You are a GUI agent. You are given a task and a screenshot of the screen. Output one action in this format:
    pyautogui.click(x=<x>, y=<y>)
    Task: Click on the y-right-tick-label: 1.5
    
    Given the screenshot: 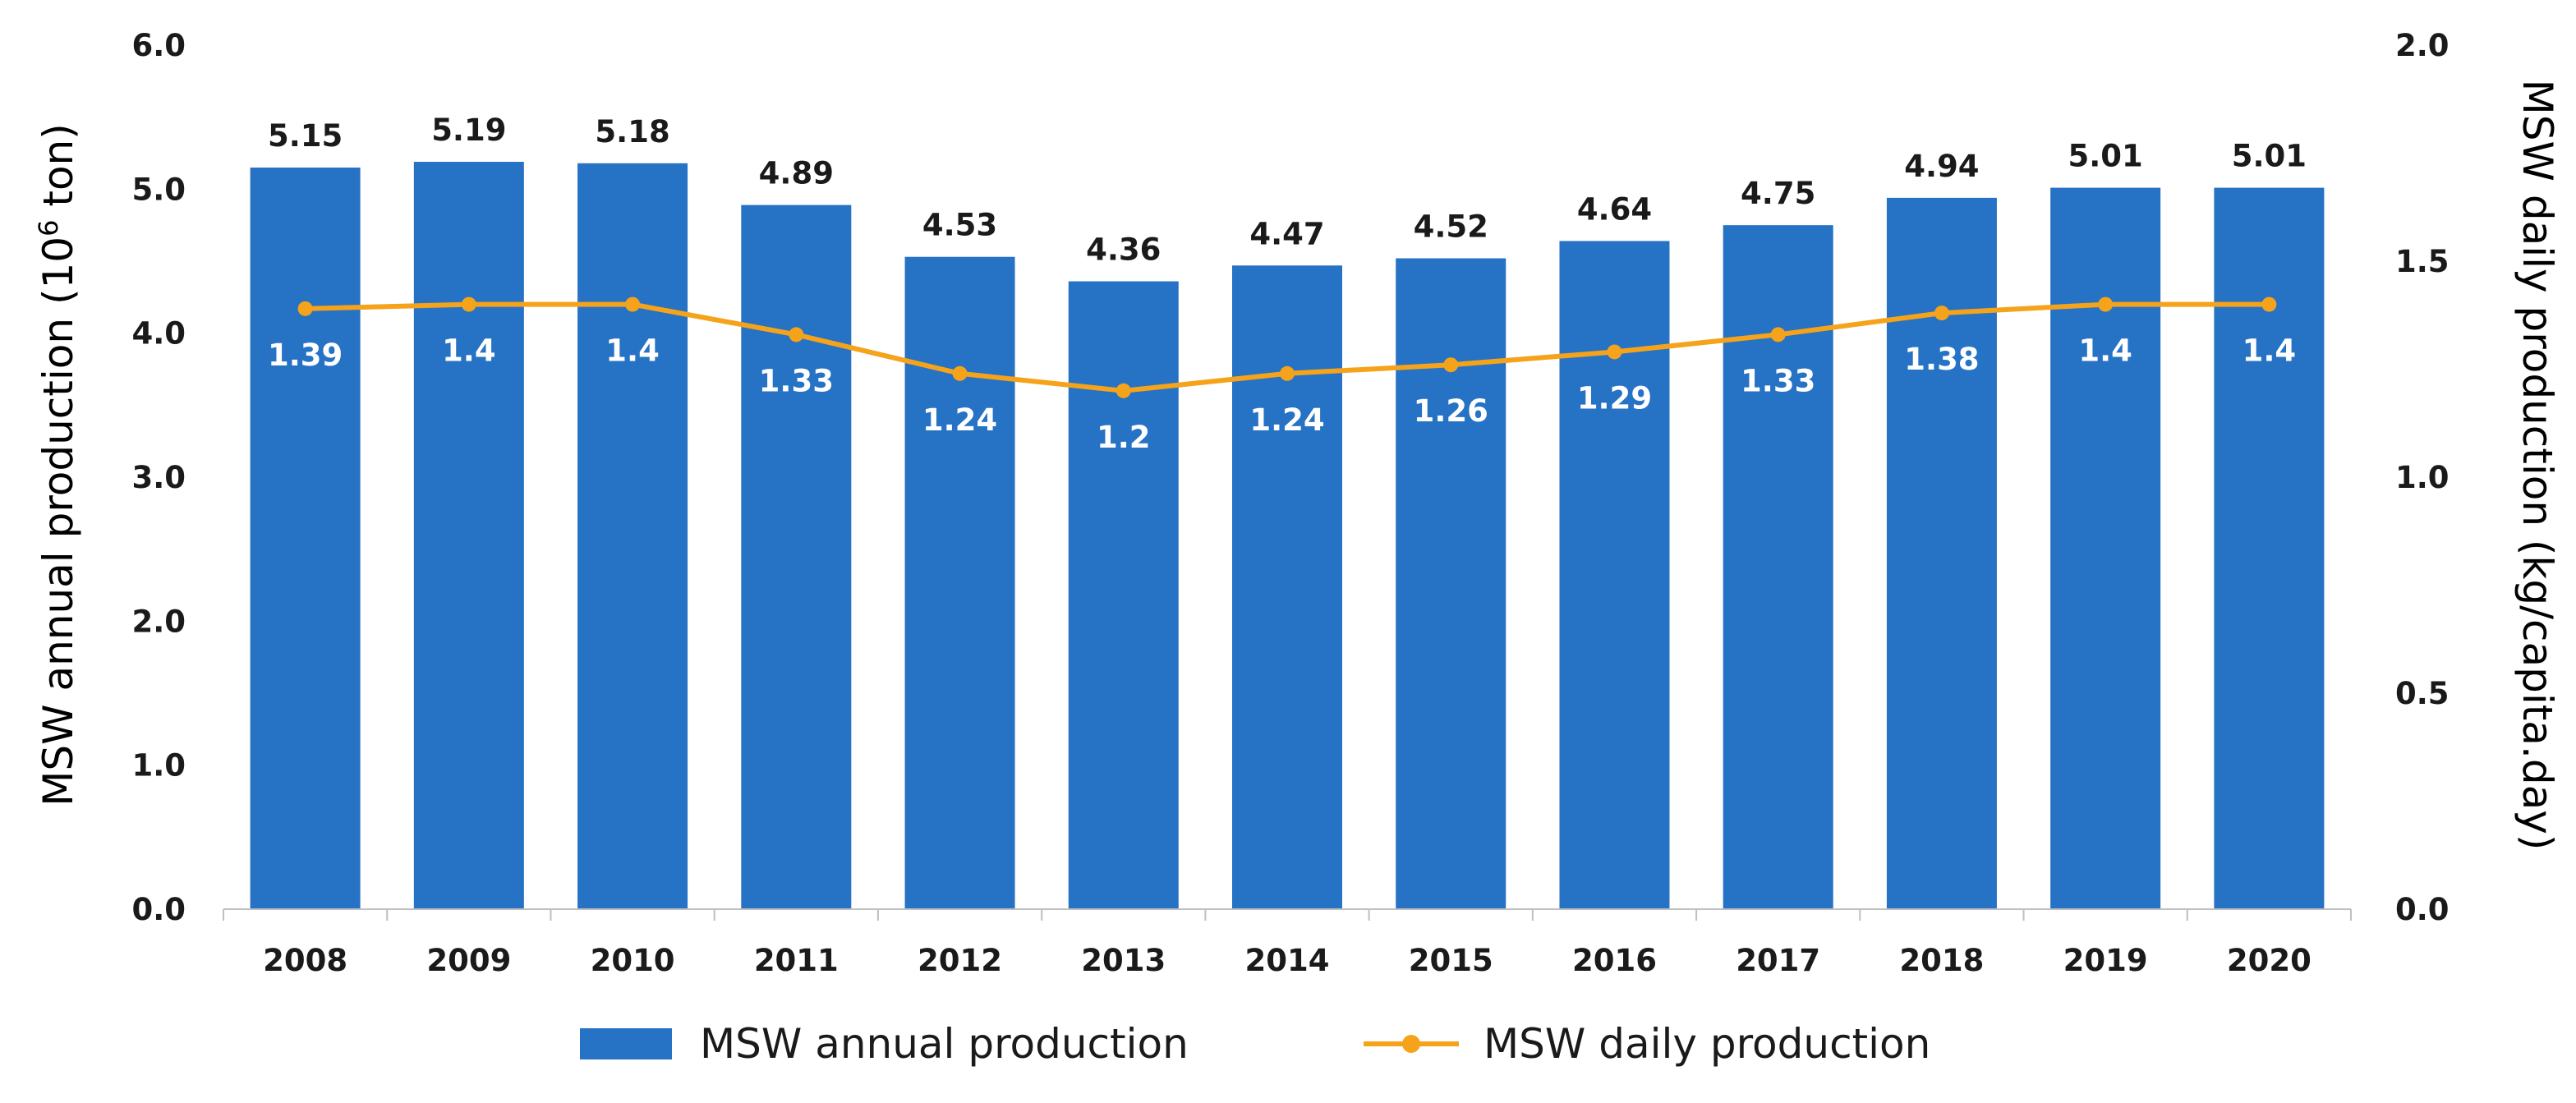 What is the action you would take?
    pyautogui.click(x=2422, y=262)
    